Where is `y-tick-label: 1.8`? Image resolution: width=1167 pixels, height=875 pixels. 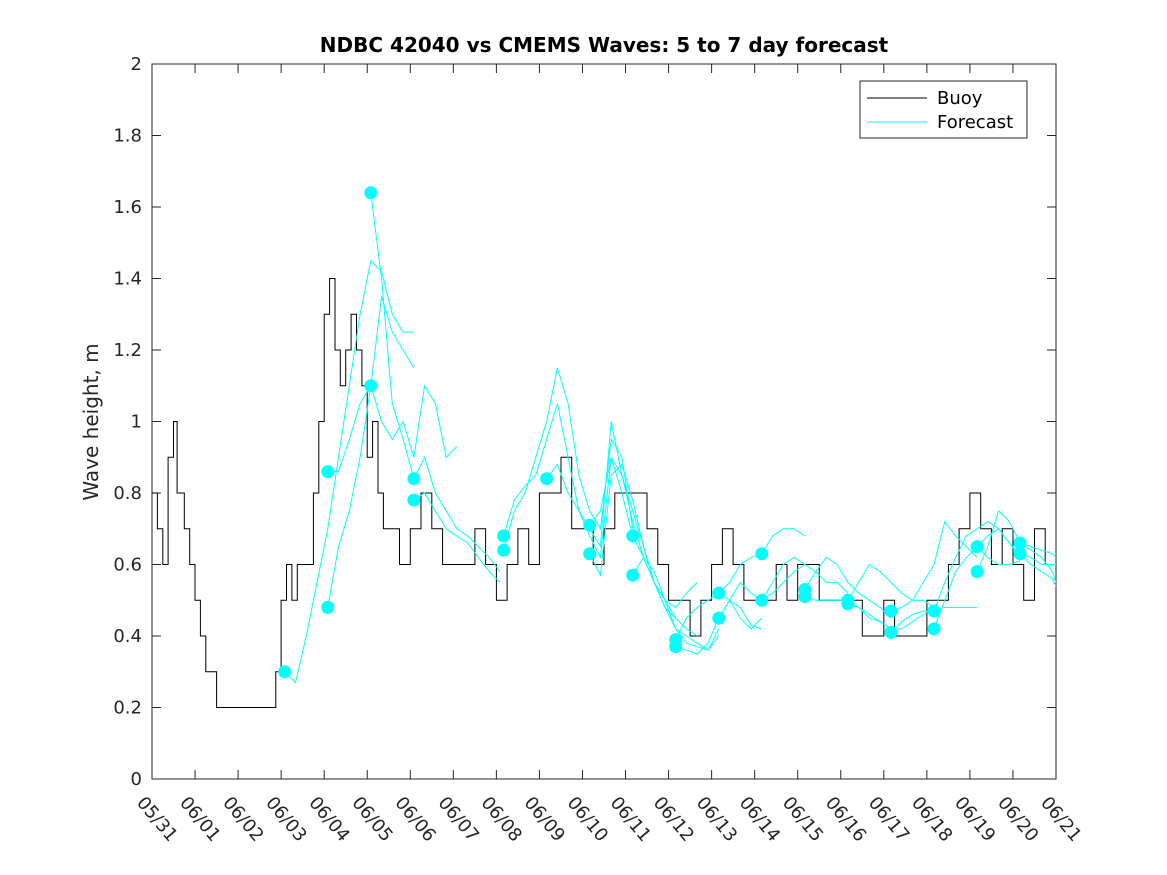
y-tick-label: 1.8 is located at coordinates (127, 136).